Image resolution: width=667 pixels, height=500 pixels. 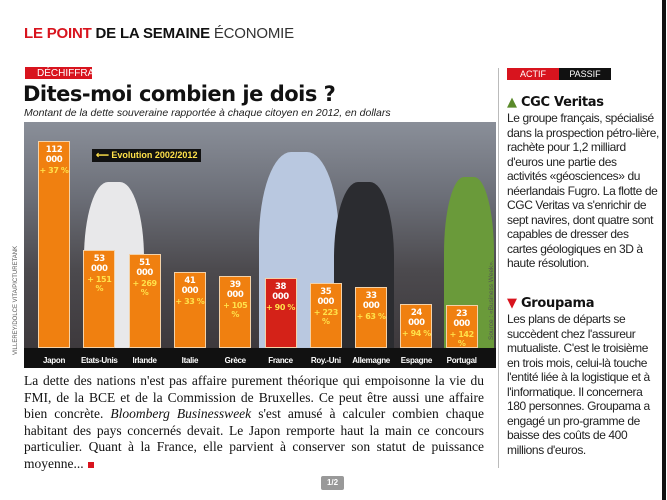 I want to click on bar-japon: 112 000 + 37 %, so click(x=54, y=244).